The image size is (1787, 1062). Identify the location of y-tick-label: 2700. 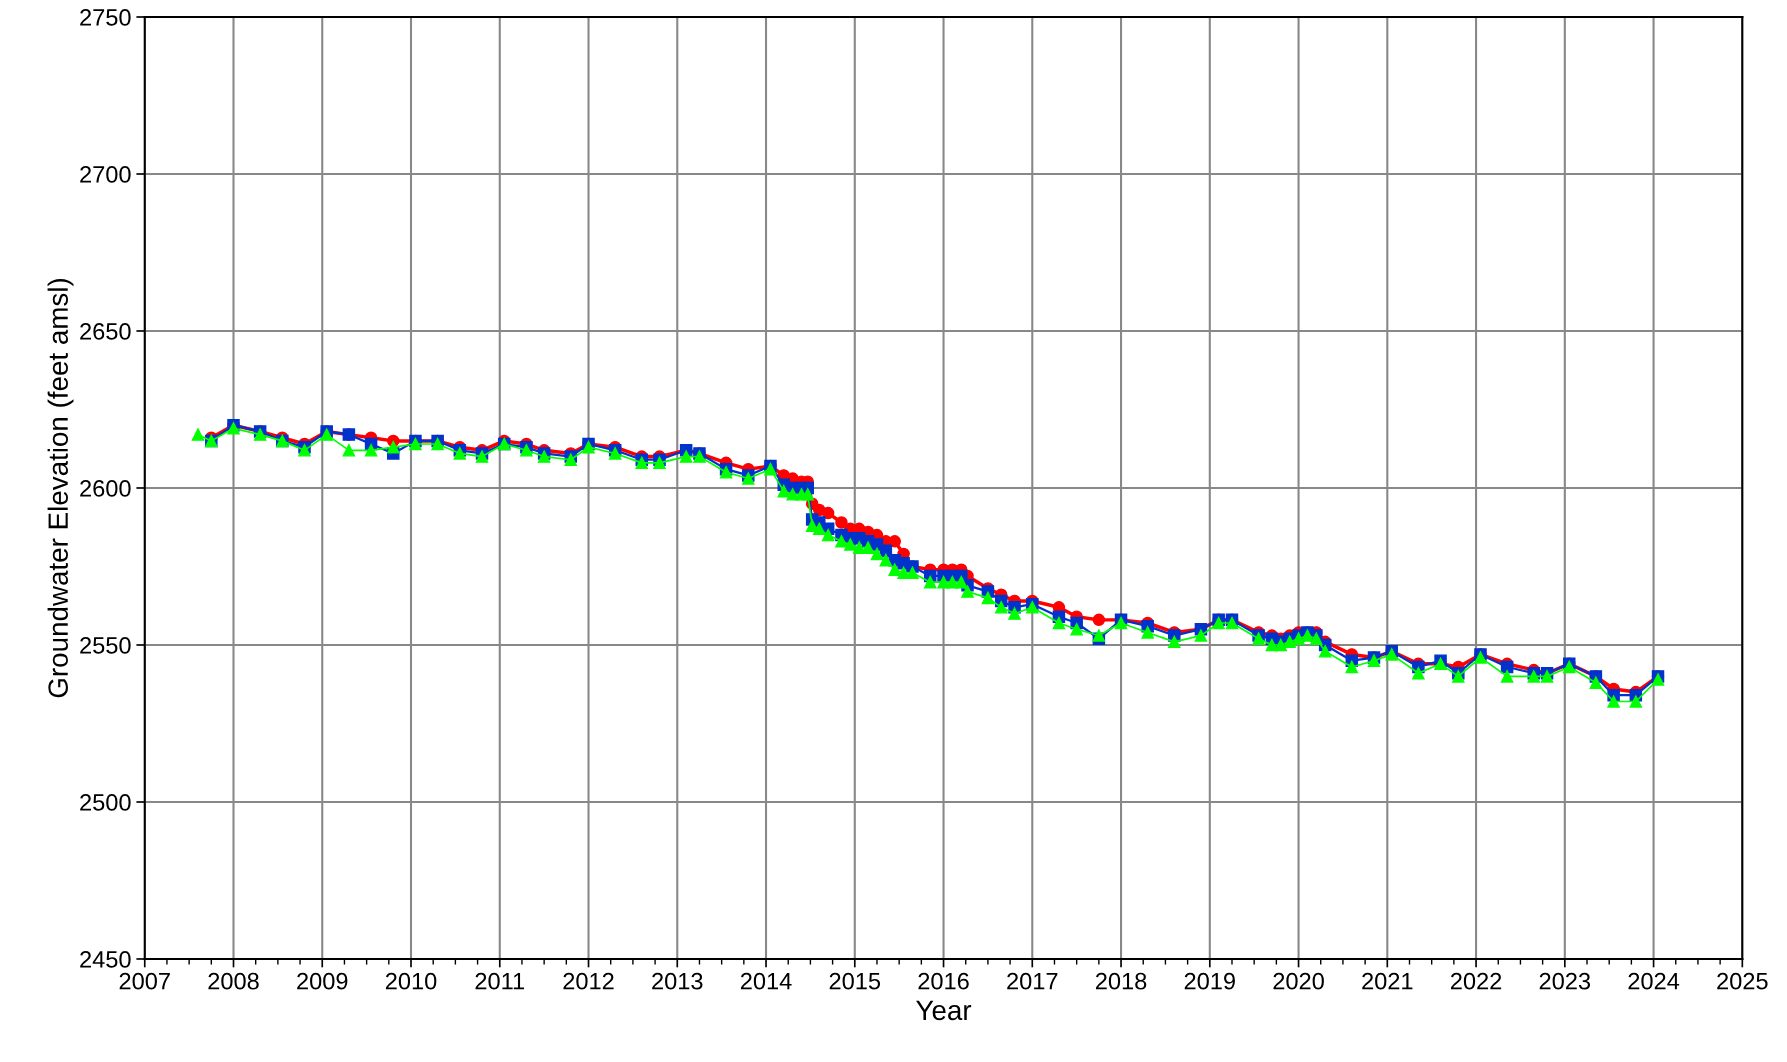
(105, 174).